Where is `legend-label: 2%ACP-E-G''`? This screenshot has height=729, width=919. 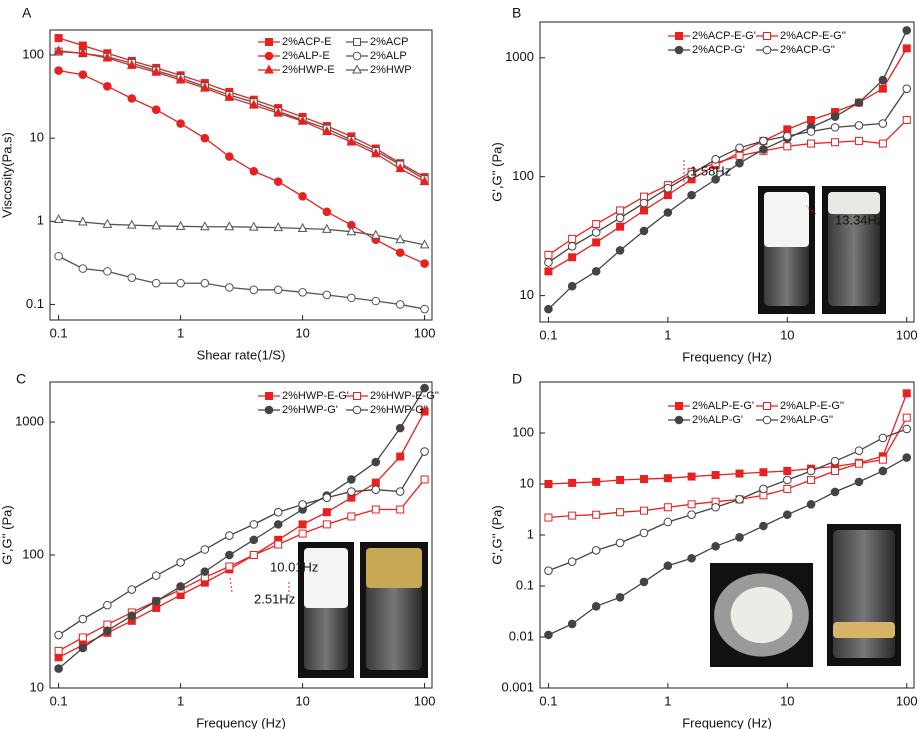
legend-label: 2%ACP-E-G'' is located at coordinates (813, 36).